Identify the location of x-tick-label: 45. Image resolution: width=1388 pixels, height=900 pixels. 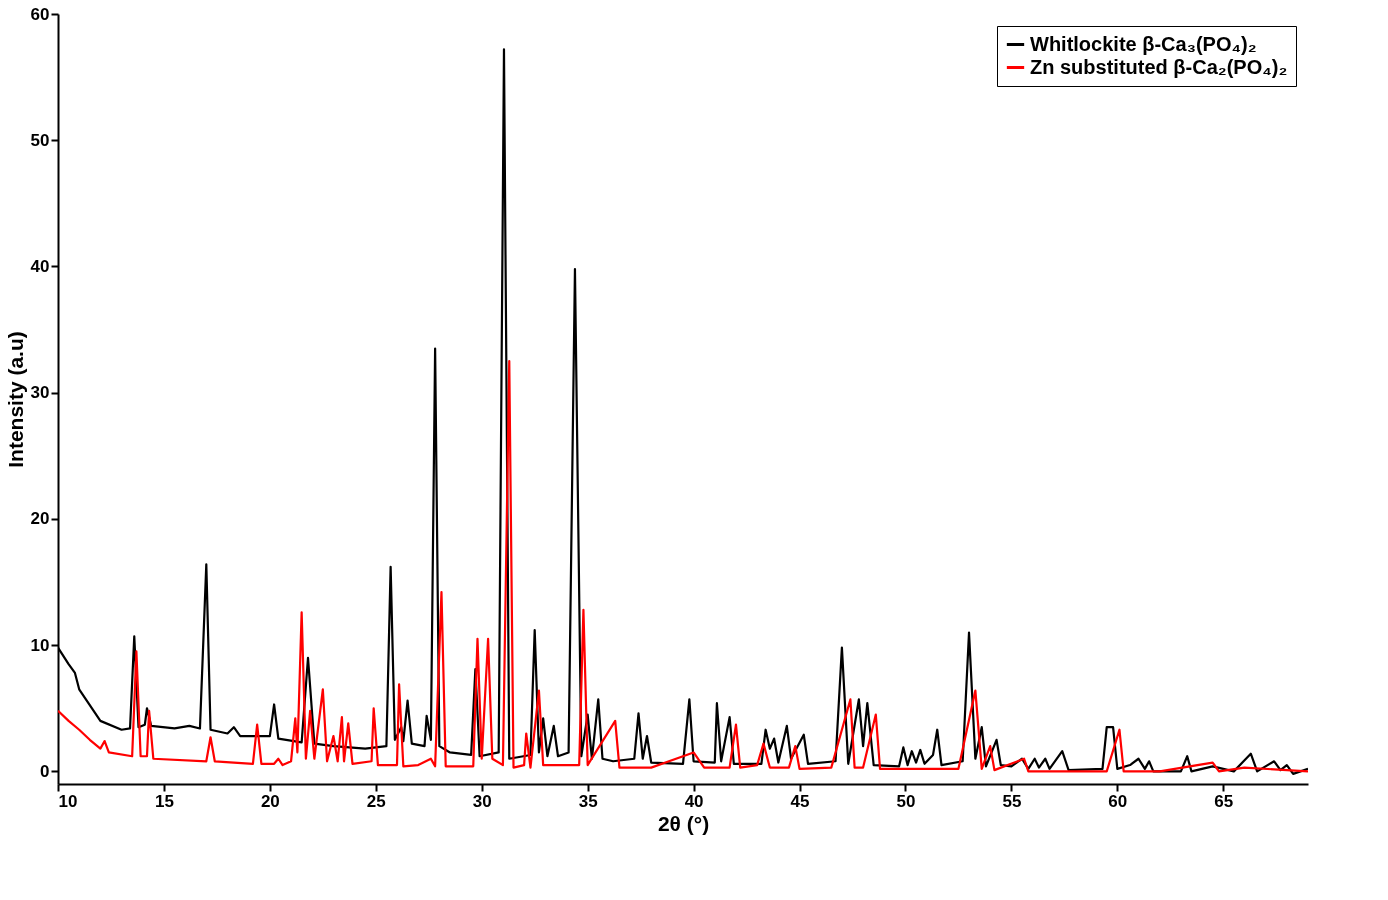
(800, 801).